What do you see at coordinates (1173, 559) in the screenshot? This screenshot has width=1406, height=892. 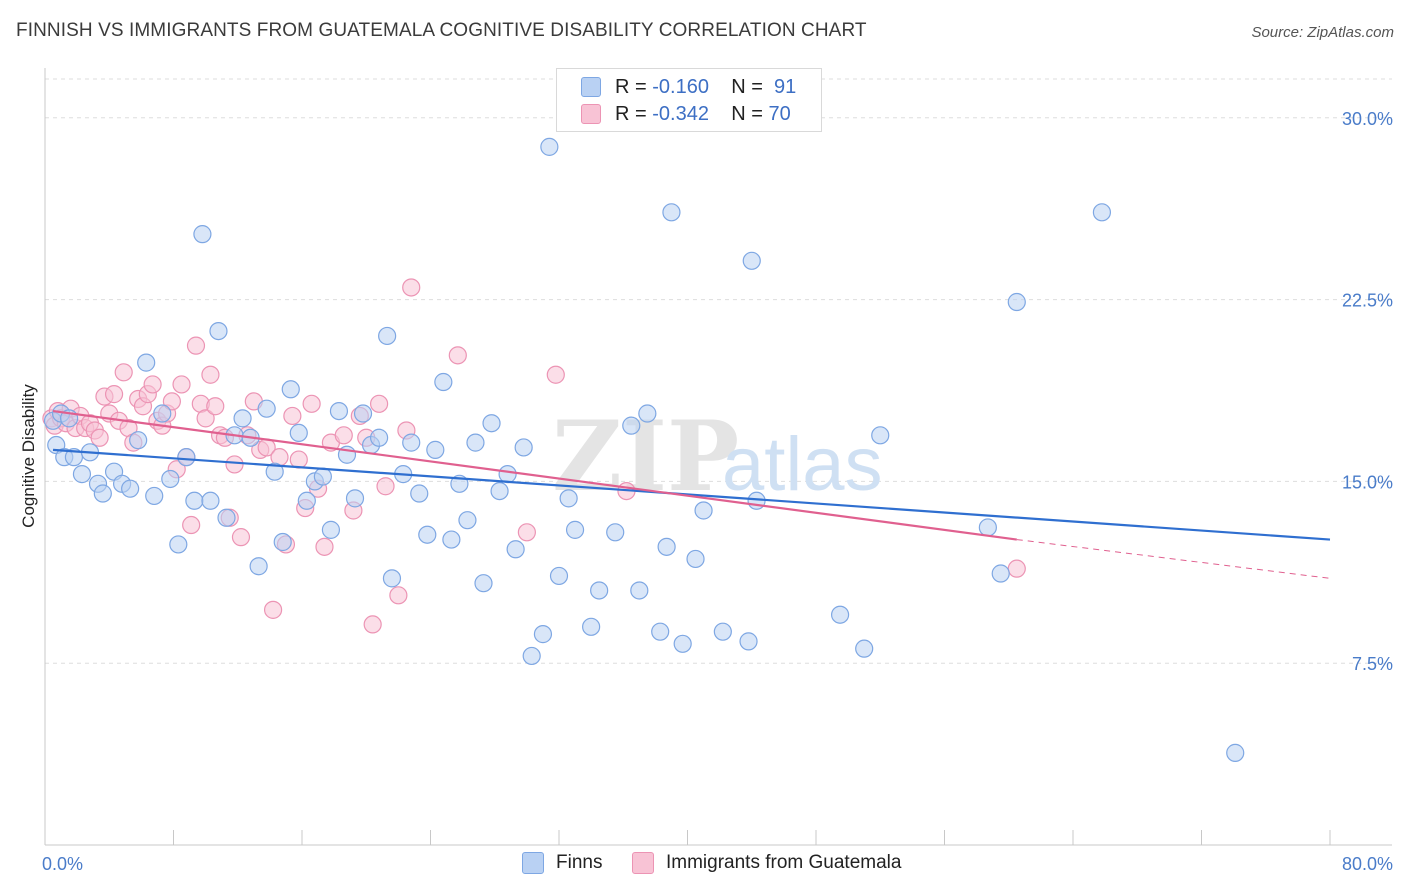 I see `guatemala-trend-extension` at bounding box center [1173, 559].